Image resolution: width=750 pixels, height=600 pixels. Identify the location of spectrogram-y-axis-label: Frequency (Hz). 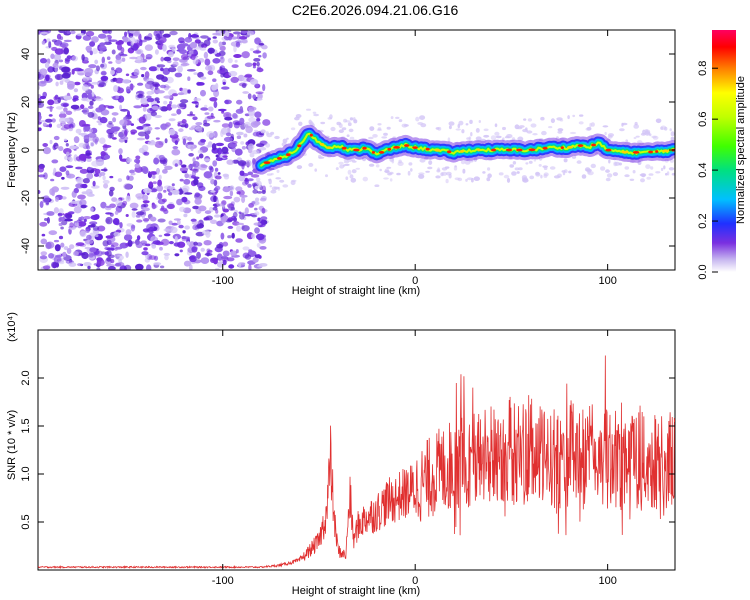
(12, 150).